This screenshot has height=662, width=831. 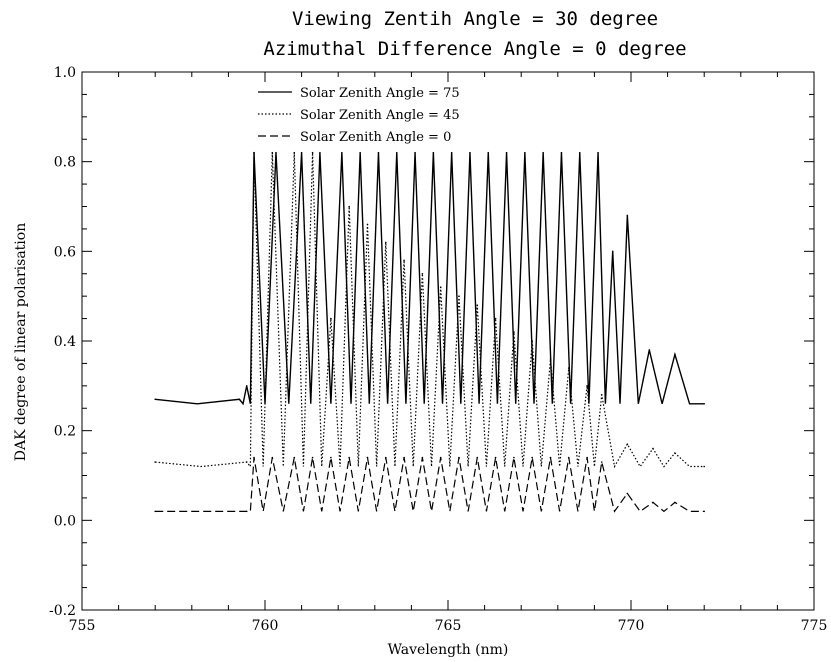 What do you see at coordinates (65, 73) in the screenshot?
I see `y-tick-label: 1.0` at bounding box center [65, 73].